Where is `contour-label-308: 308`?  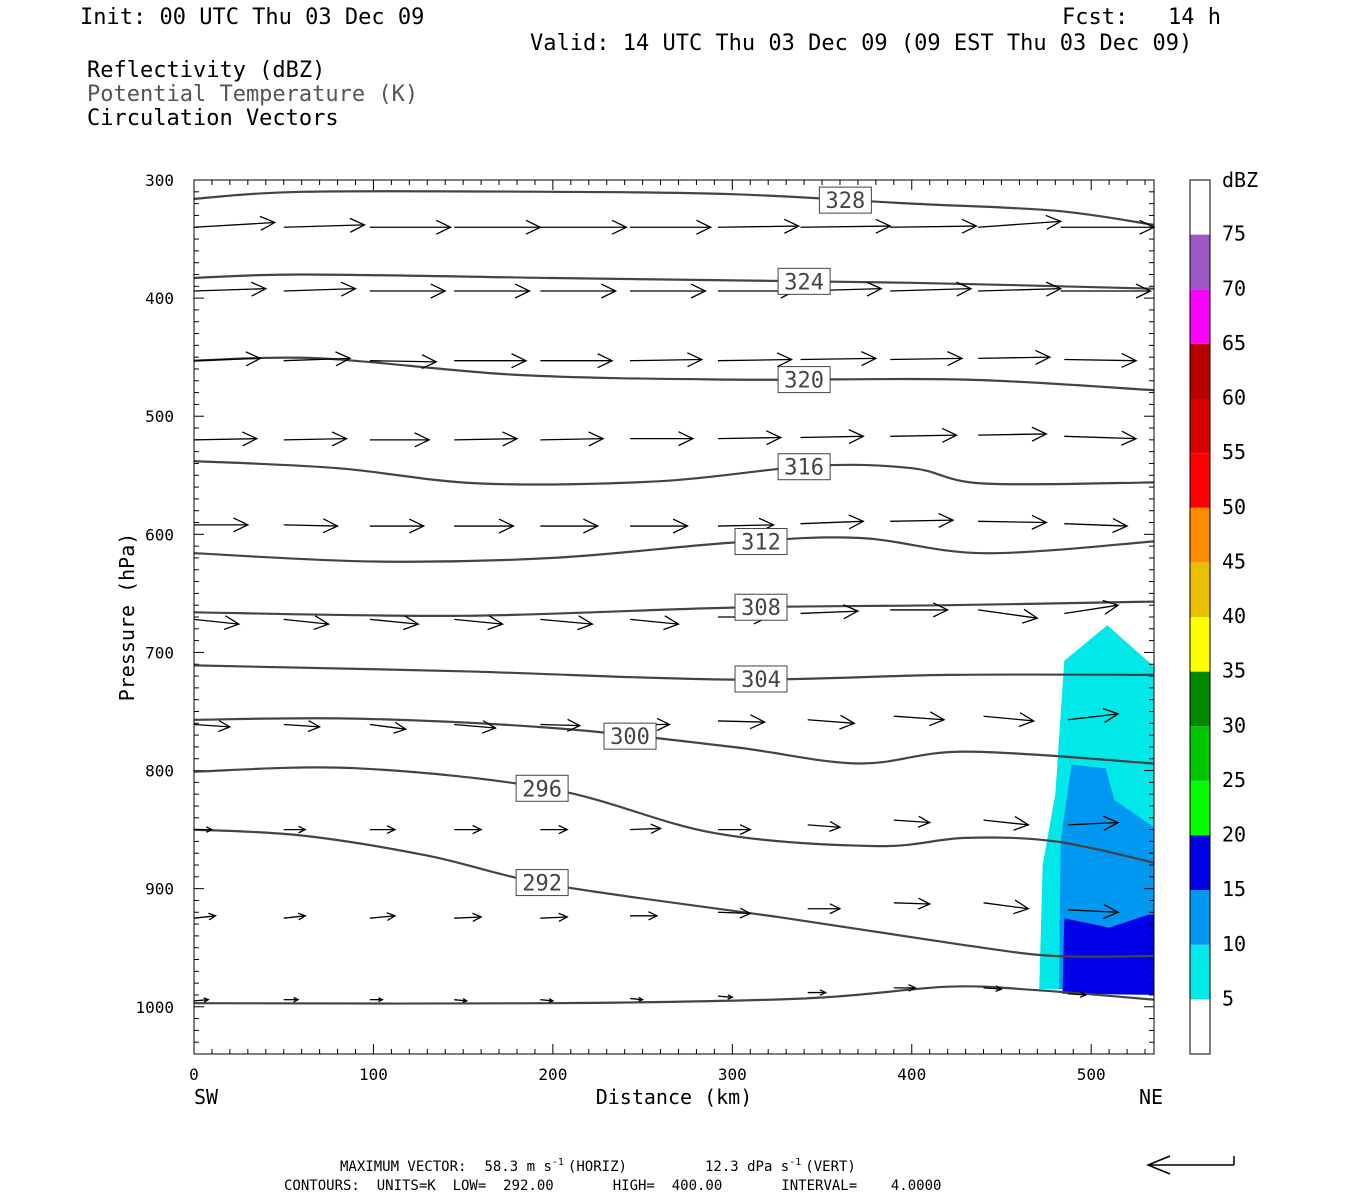
contour-label-308: 308 is located at coordinates (761, 607).